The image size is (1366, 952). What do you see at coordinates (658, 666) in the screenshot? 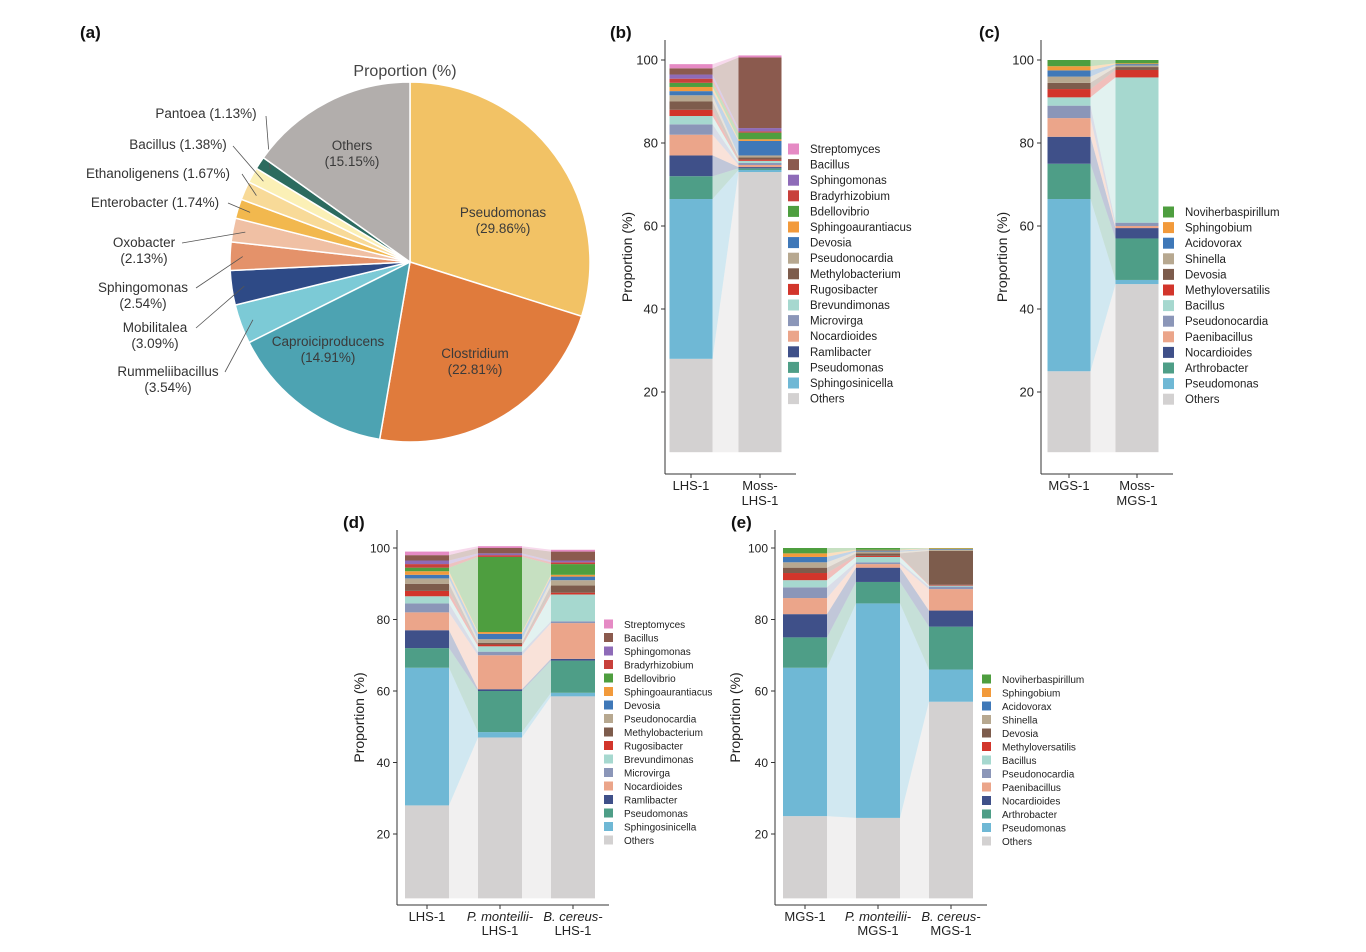
I see `legend-label-d-bradyrhizobium: Bradyrhizobium` at bounding box center [658, 666].